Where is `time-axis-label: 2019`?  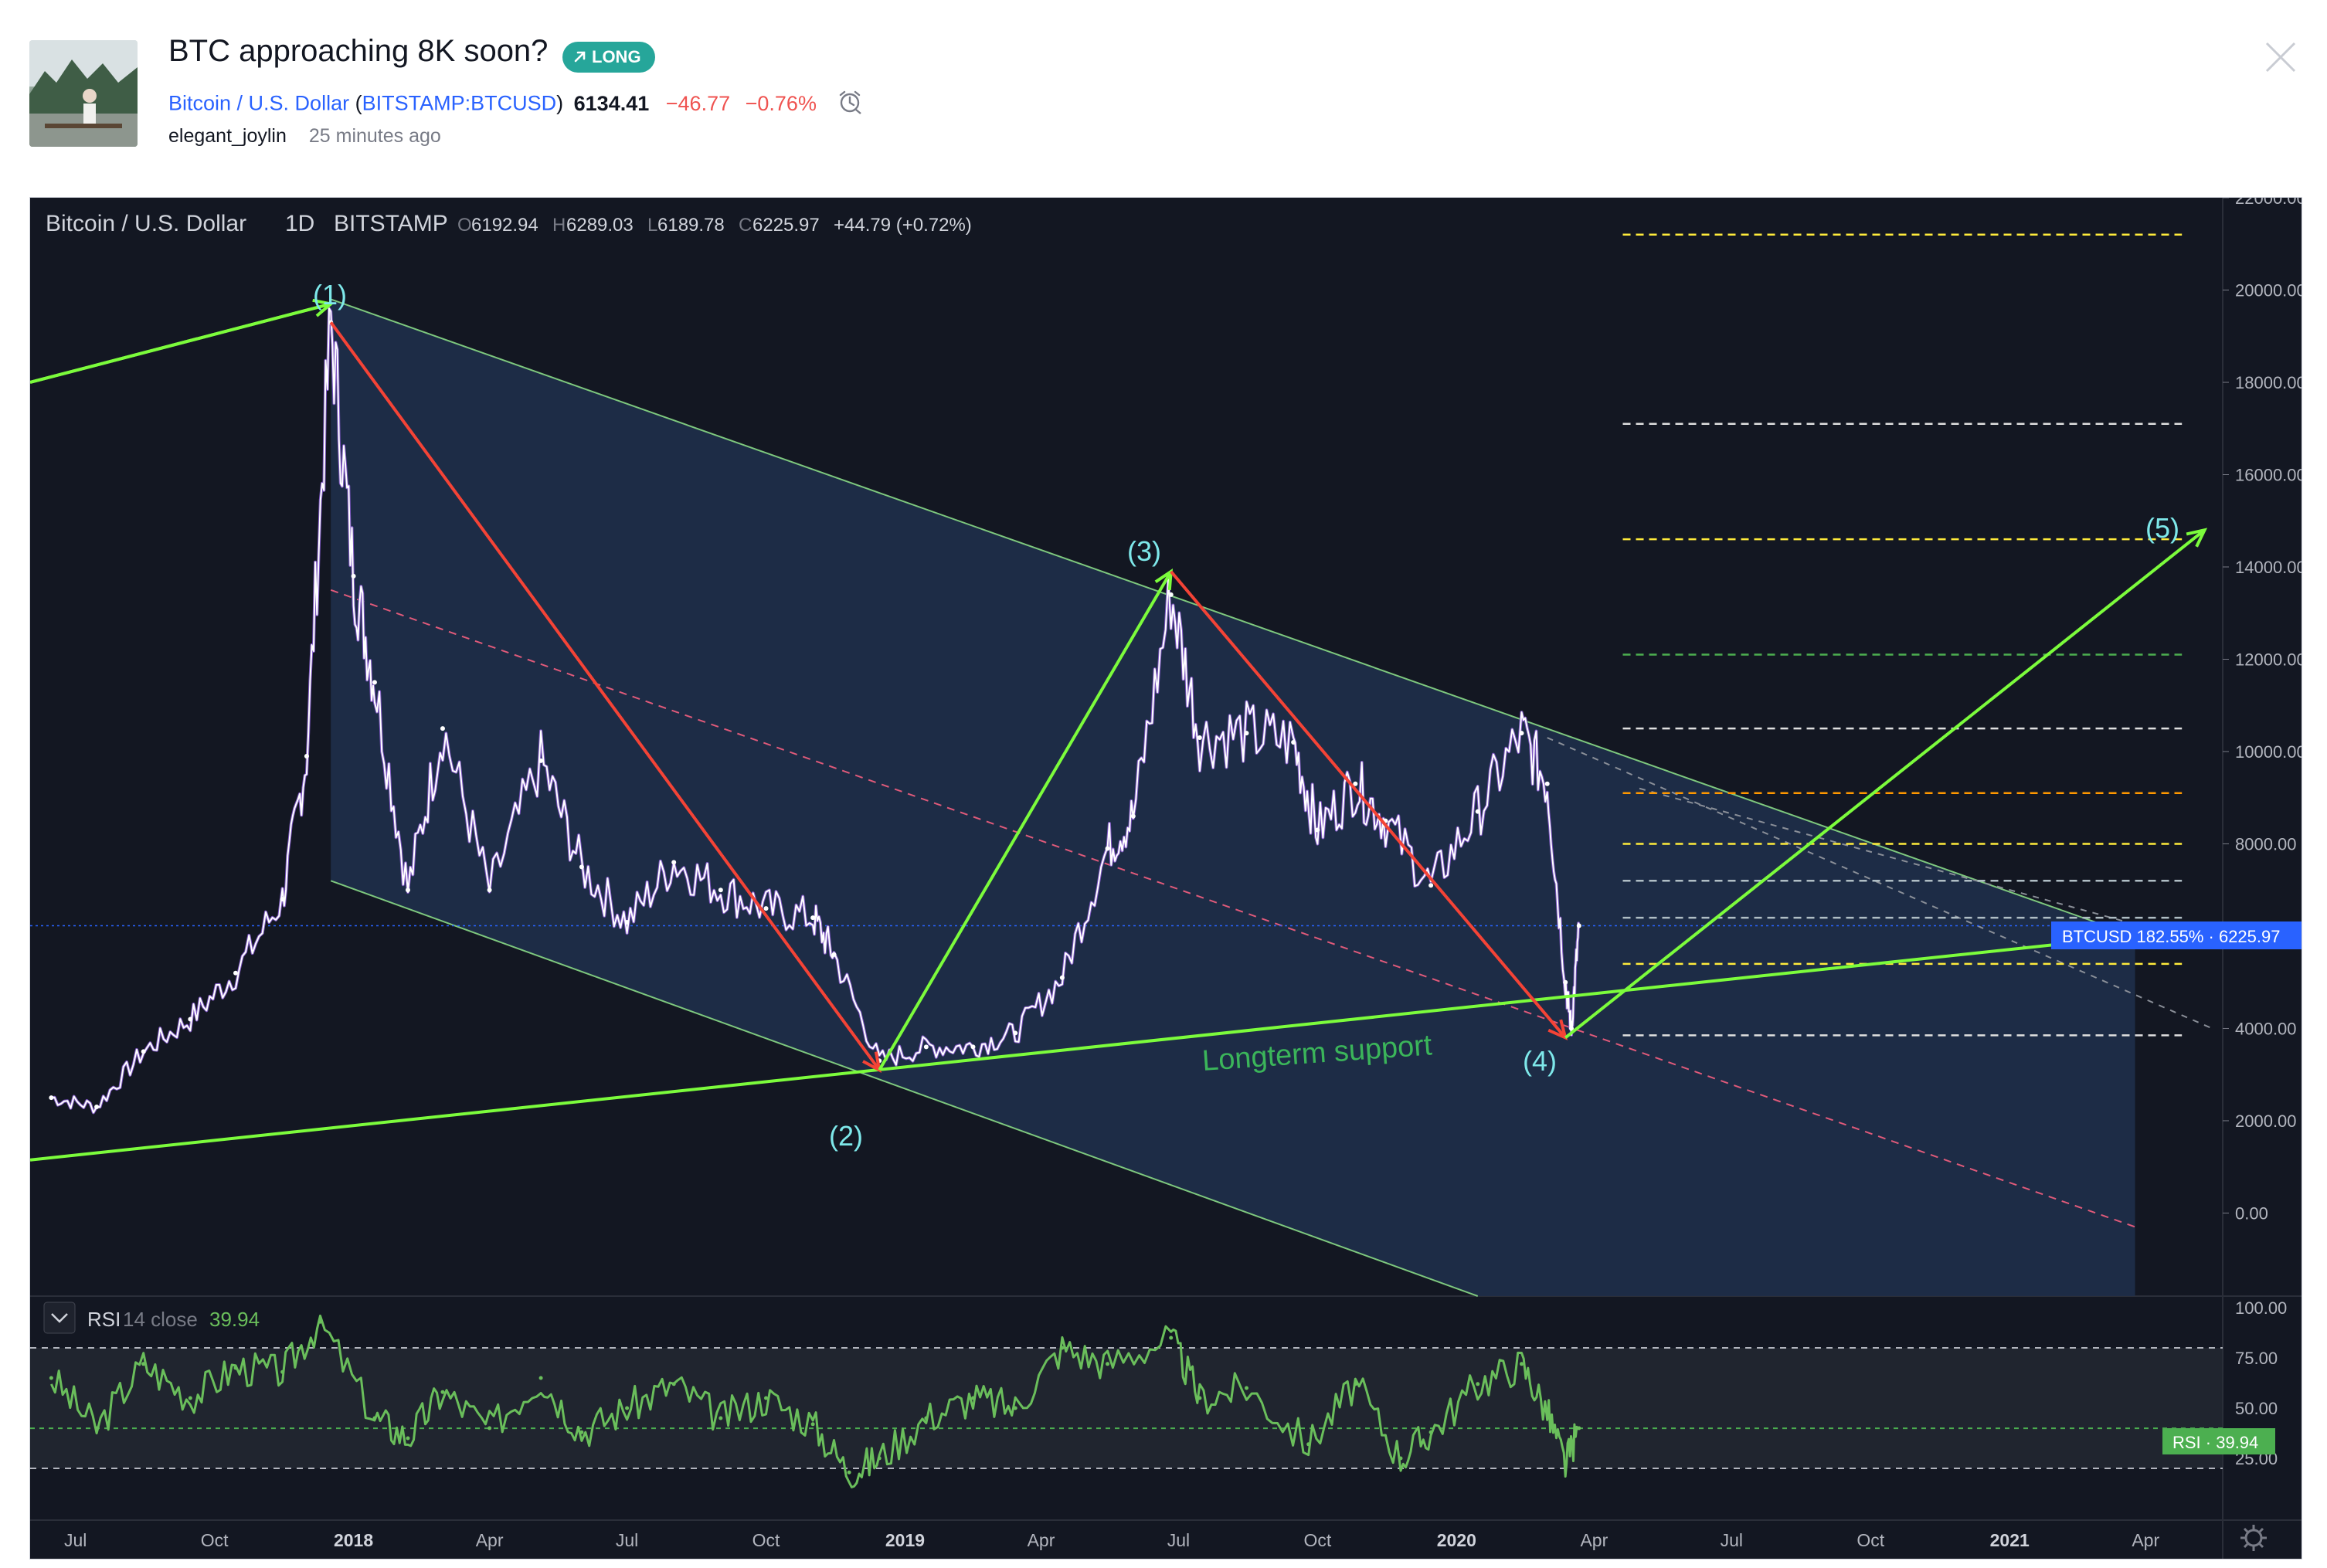
time-axis-label: 2019 is located at coordinates (905, 1540).